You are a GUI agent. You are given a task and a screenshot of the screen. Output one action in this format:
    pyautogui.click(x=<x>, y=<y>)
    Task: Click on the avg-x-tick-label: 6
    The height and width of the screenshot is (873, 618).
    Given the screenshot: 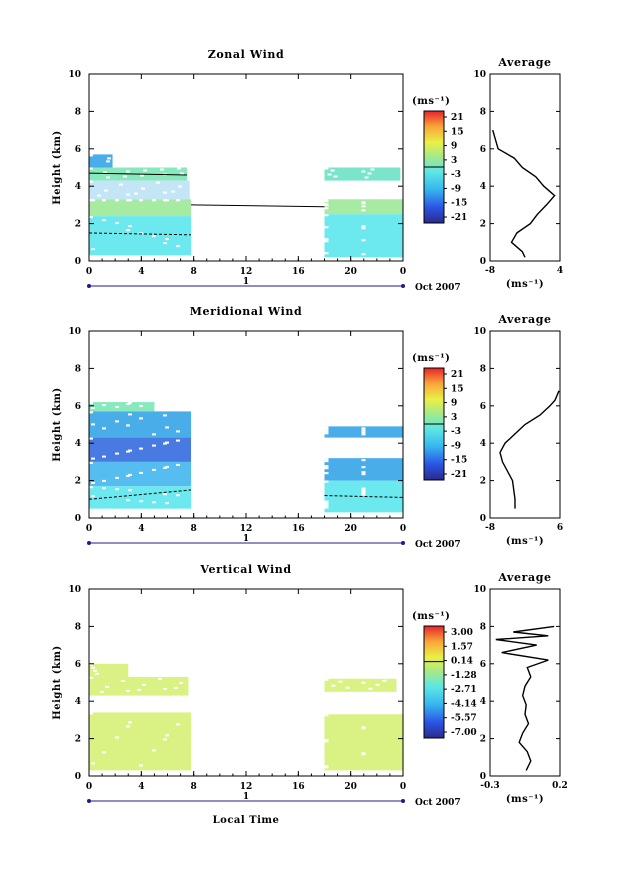 What is the action you would take?
    pyautogui.click(x=560, y=528)
    